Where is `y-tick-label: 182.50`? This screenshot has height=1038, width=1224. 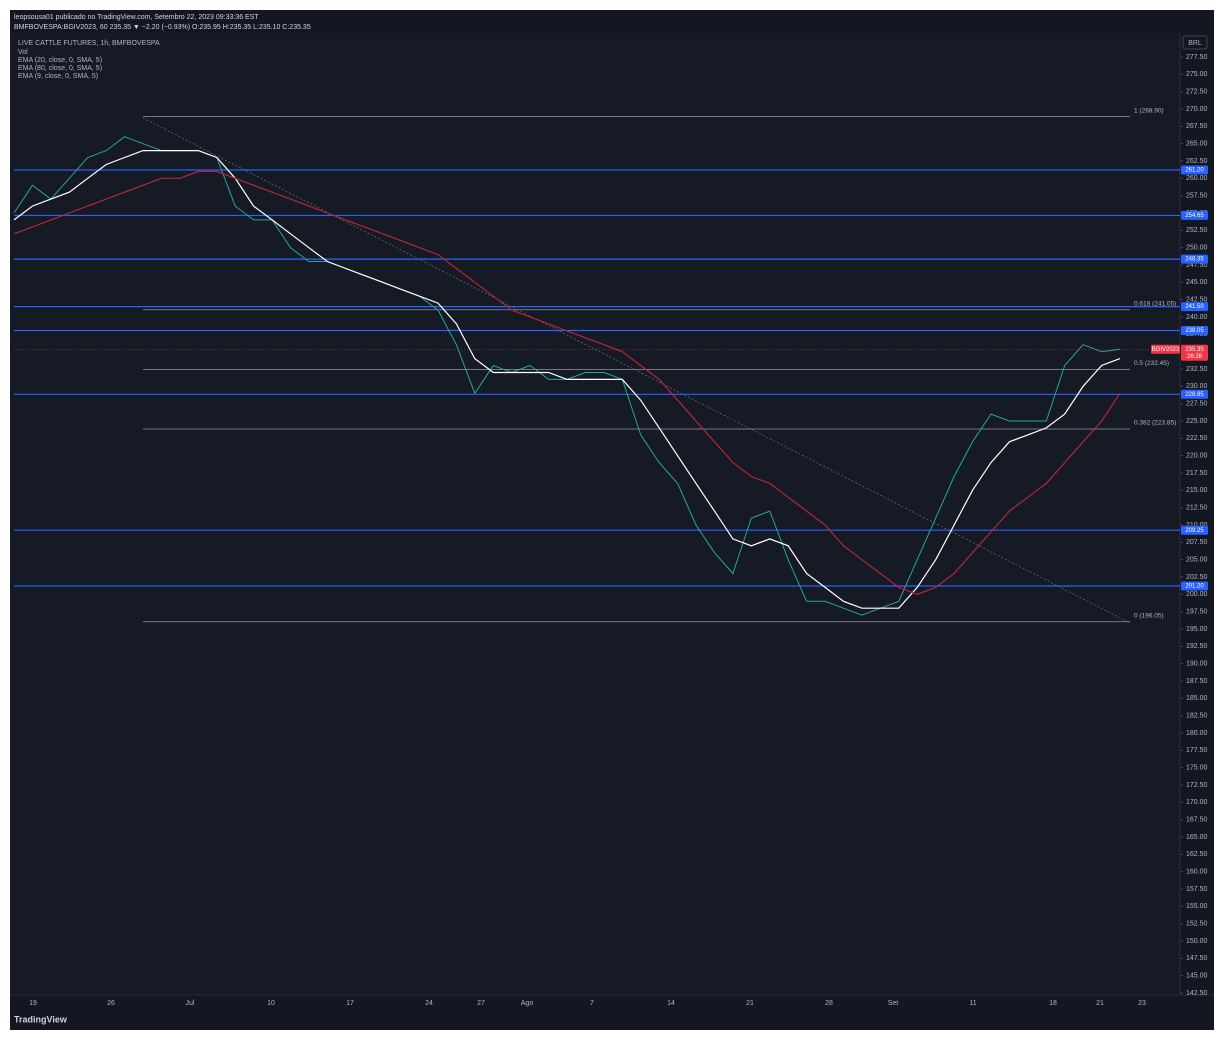 y-tick-label: 182.50 is located at coordinates (1197, 716).